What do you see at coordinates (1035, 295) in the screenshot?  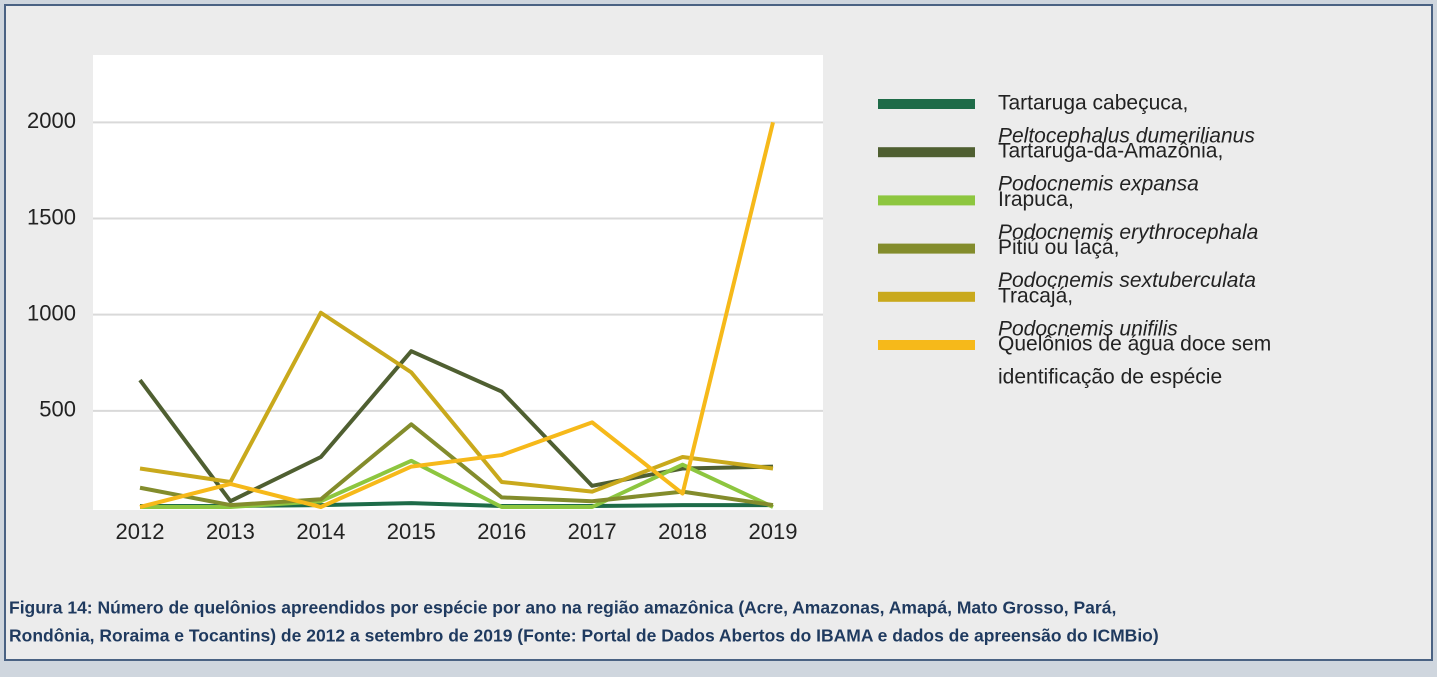 I see `legend-label: Tracajá,` at bounding box center [1035, 295].